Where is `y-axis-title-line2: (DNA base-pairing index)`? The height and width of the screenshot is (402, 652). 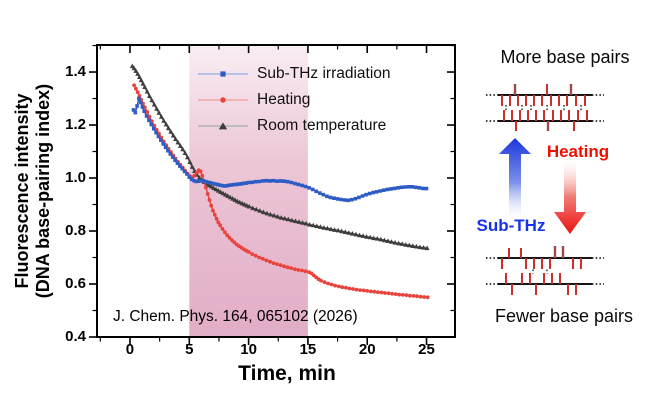 y-axis-title-line2: (DNA base-pairing index) is located at coordinates (43, 191).